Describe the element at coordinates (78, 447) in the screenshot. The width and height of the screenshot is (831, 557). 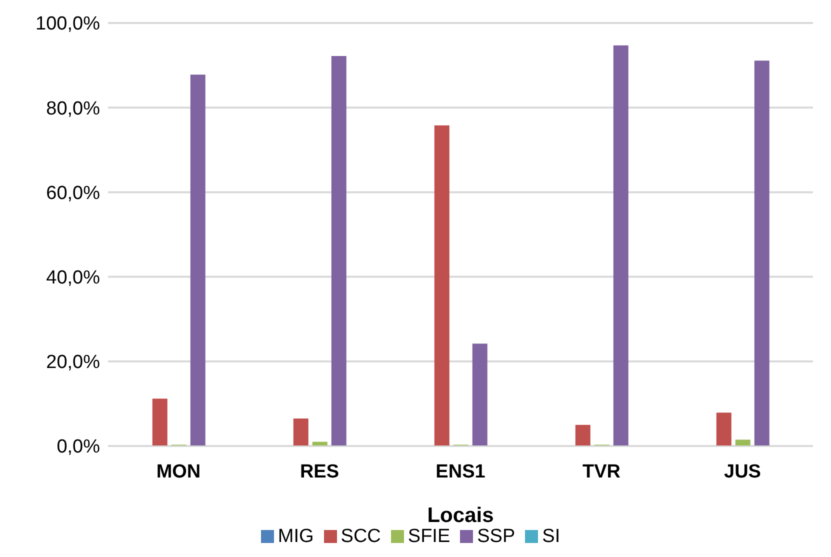
I see `y-tick-label: 0,0%` at that location.